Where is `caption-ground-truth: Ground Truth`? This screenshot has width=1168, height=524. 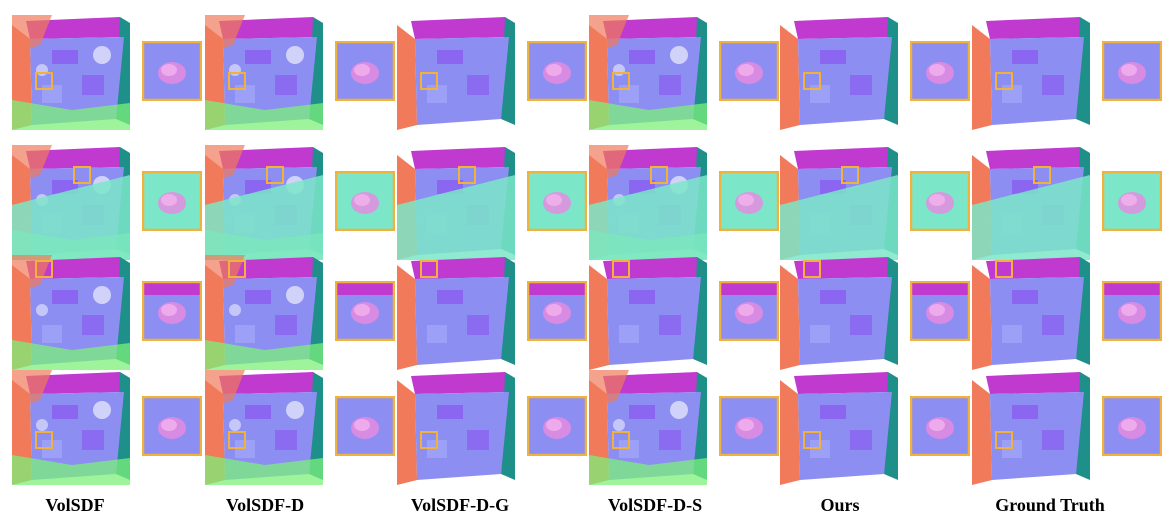 caption-ground-truth: Ground Truth is located at coordinates (1050, 505).